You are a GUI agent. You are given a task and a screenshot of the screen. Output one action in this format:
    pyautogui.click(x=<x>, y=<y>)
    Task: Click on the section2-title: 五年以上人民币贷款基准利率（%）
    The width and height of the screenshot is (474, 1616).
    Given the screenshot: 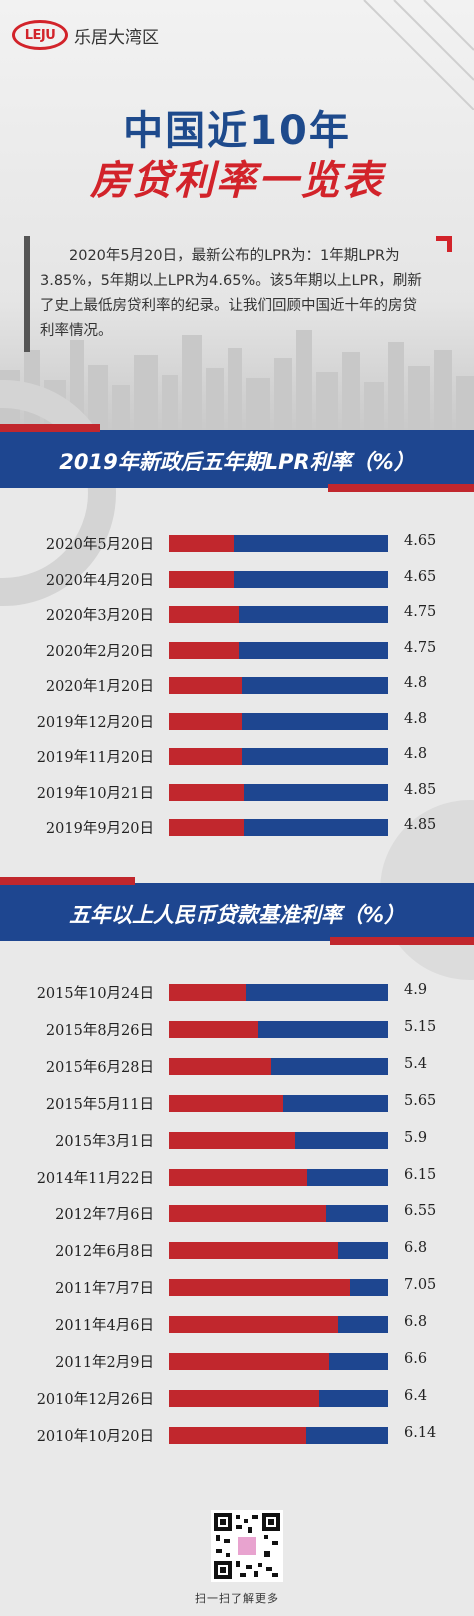 What is the action you would take?
    pyautogui.click(x=237, y=915)
    